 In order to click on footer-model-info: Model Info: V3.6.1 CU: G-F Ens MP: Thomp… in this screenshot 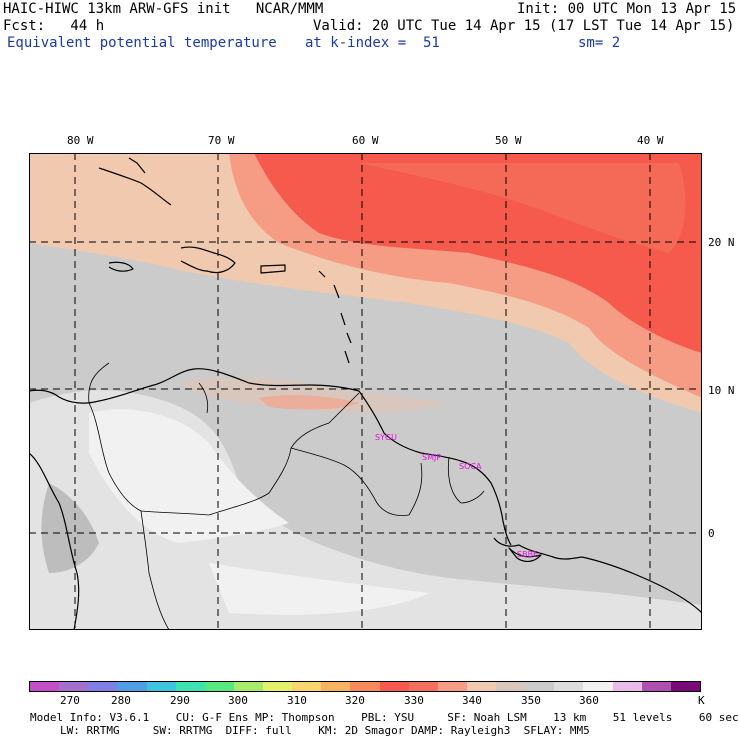, I will do `click(384, 717)`.